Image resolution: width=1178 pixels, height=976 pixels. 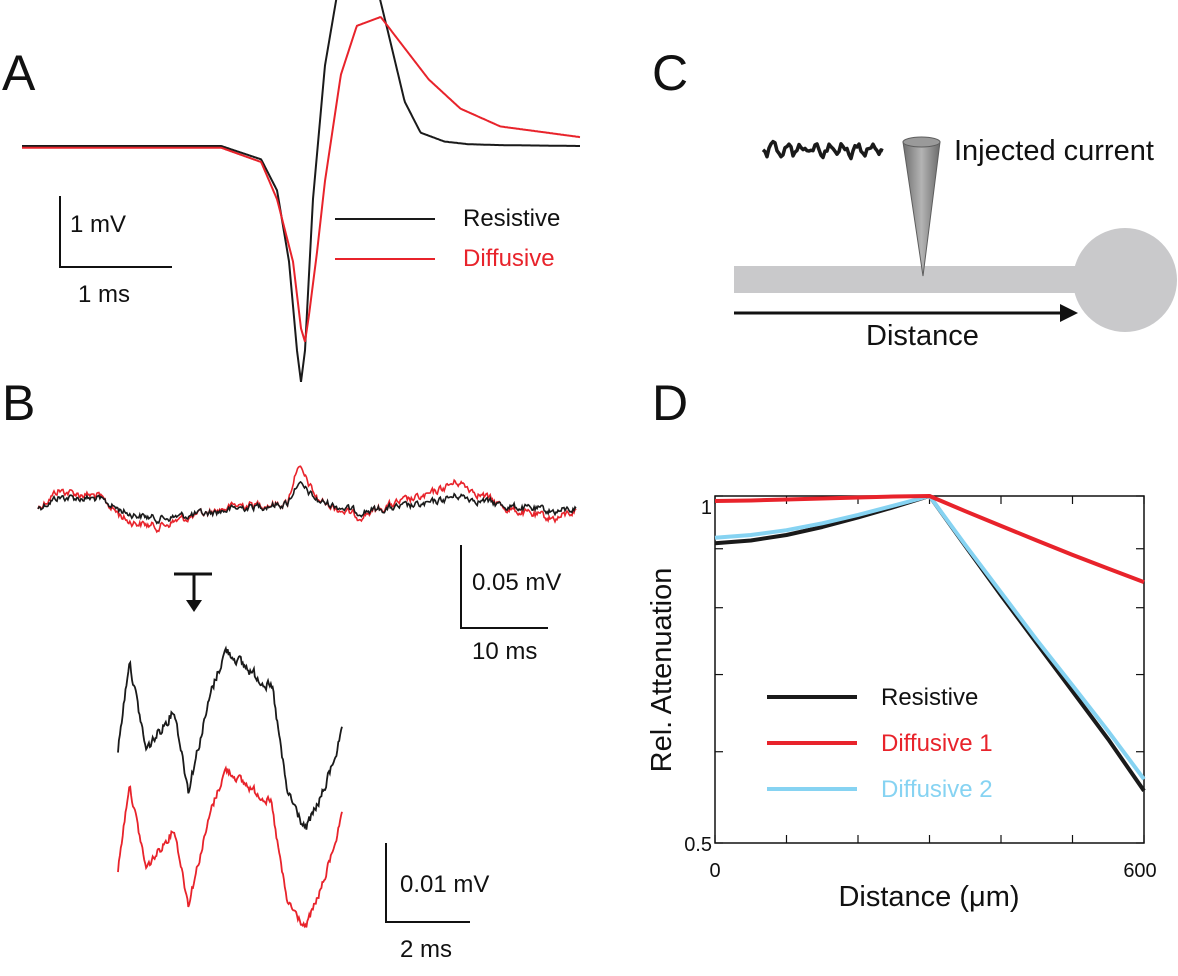 I want to click on scale-bar-b-bottom, so click(x=427, y=883).